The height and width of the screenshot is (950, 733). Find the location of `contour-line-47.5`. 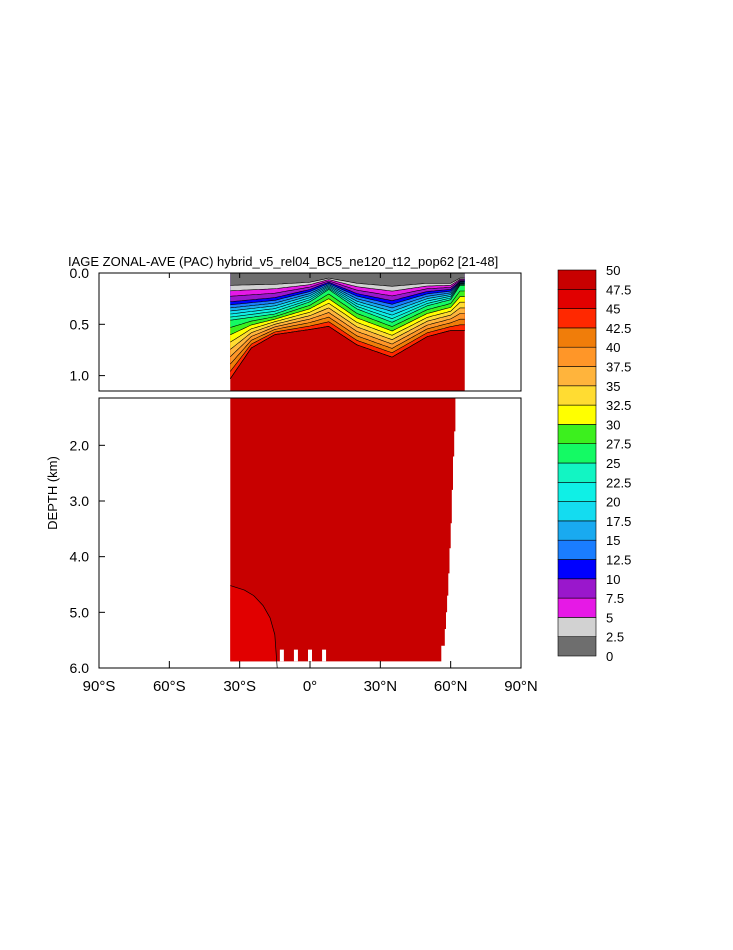

contour-line-47.5 is located at coordinates (347, 352).